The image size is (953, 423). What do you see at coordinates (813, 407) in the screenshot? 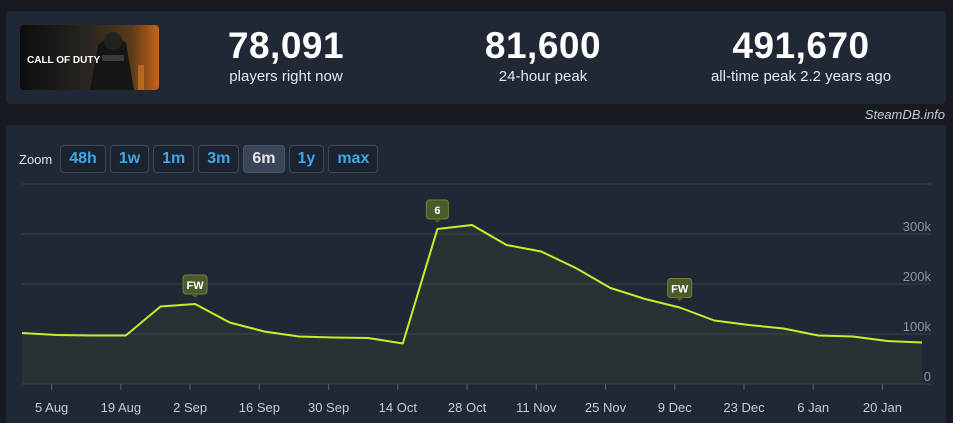
I see `x-tick-label: 6 Jan` at bounding box center [813, 407].